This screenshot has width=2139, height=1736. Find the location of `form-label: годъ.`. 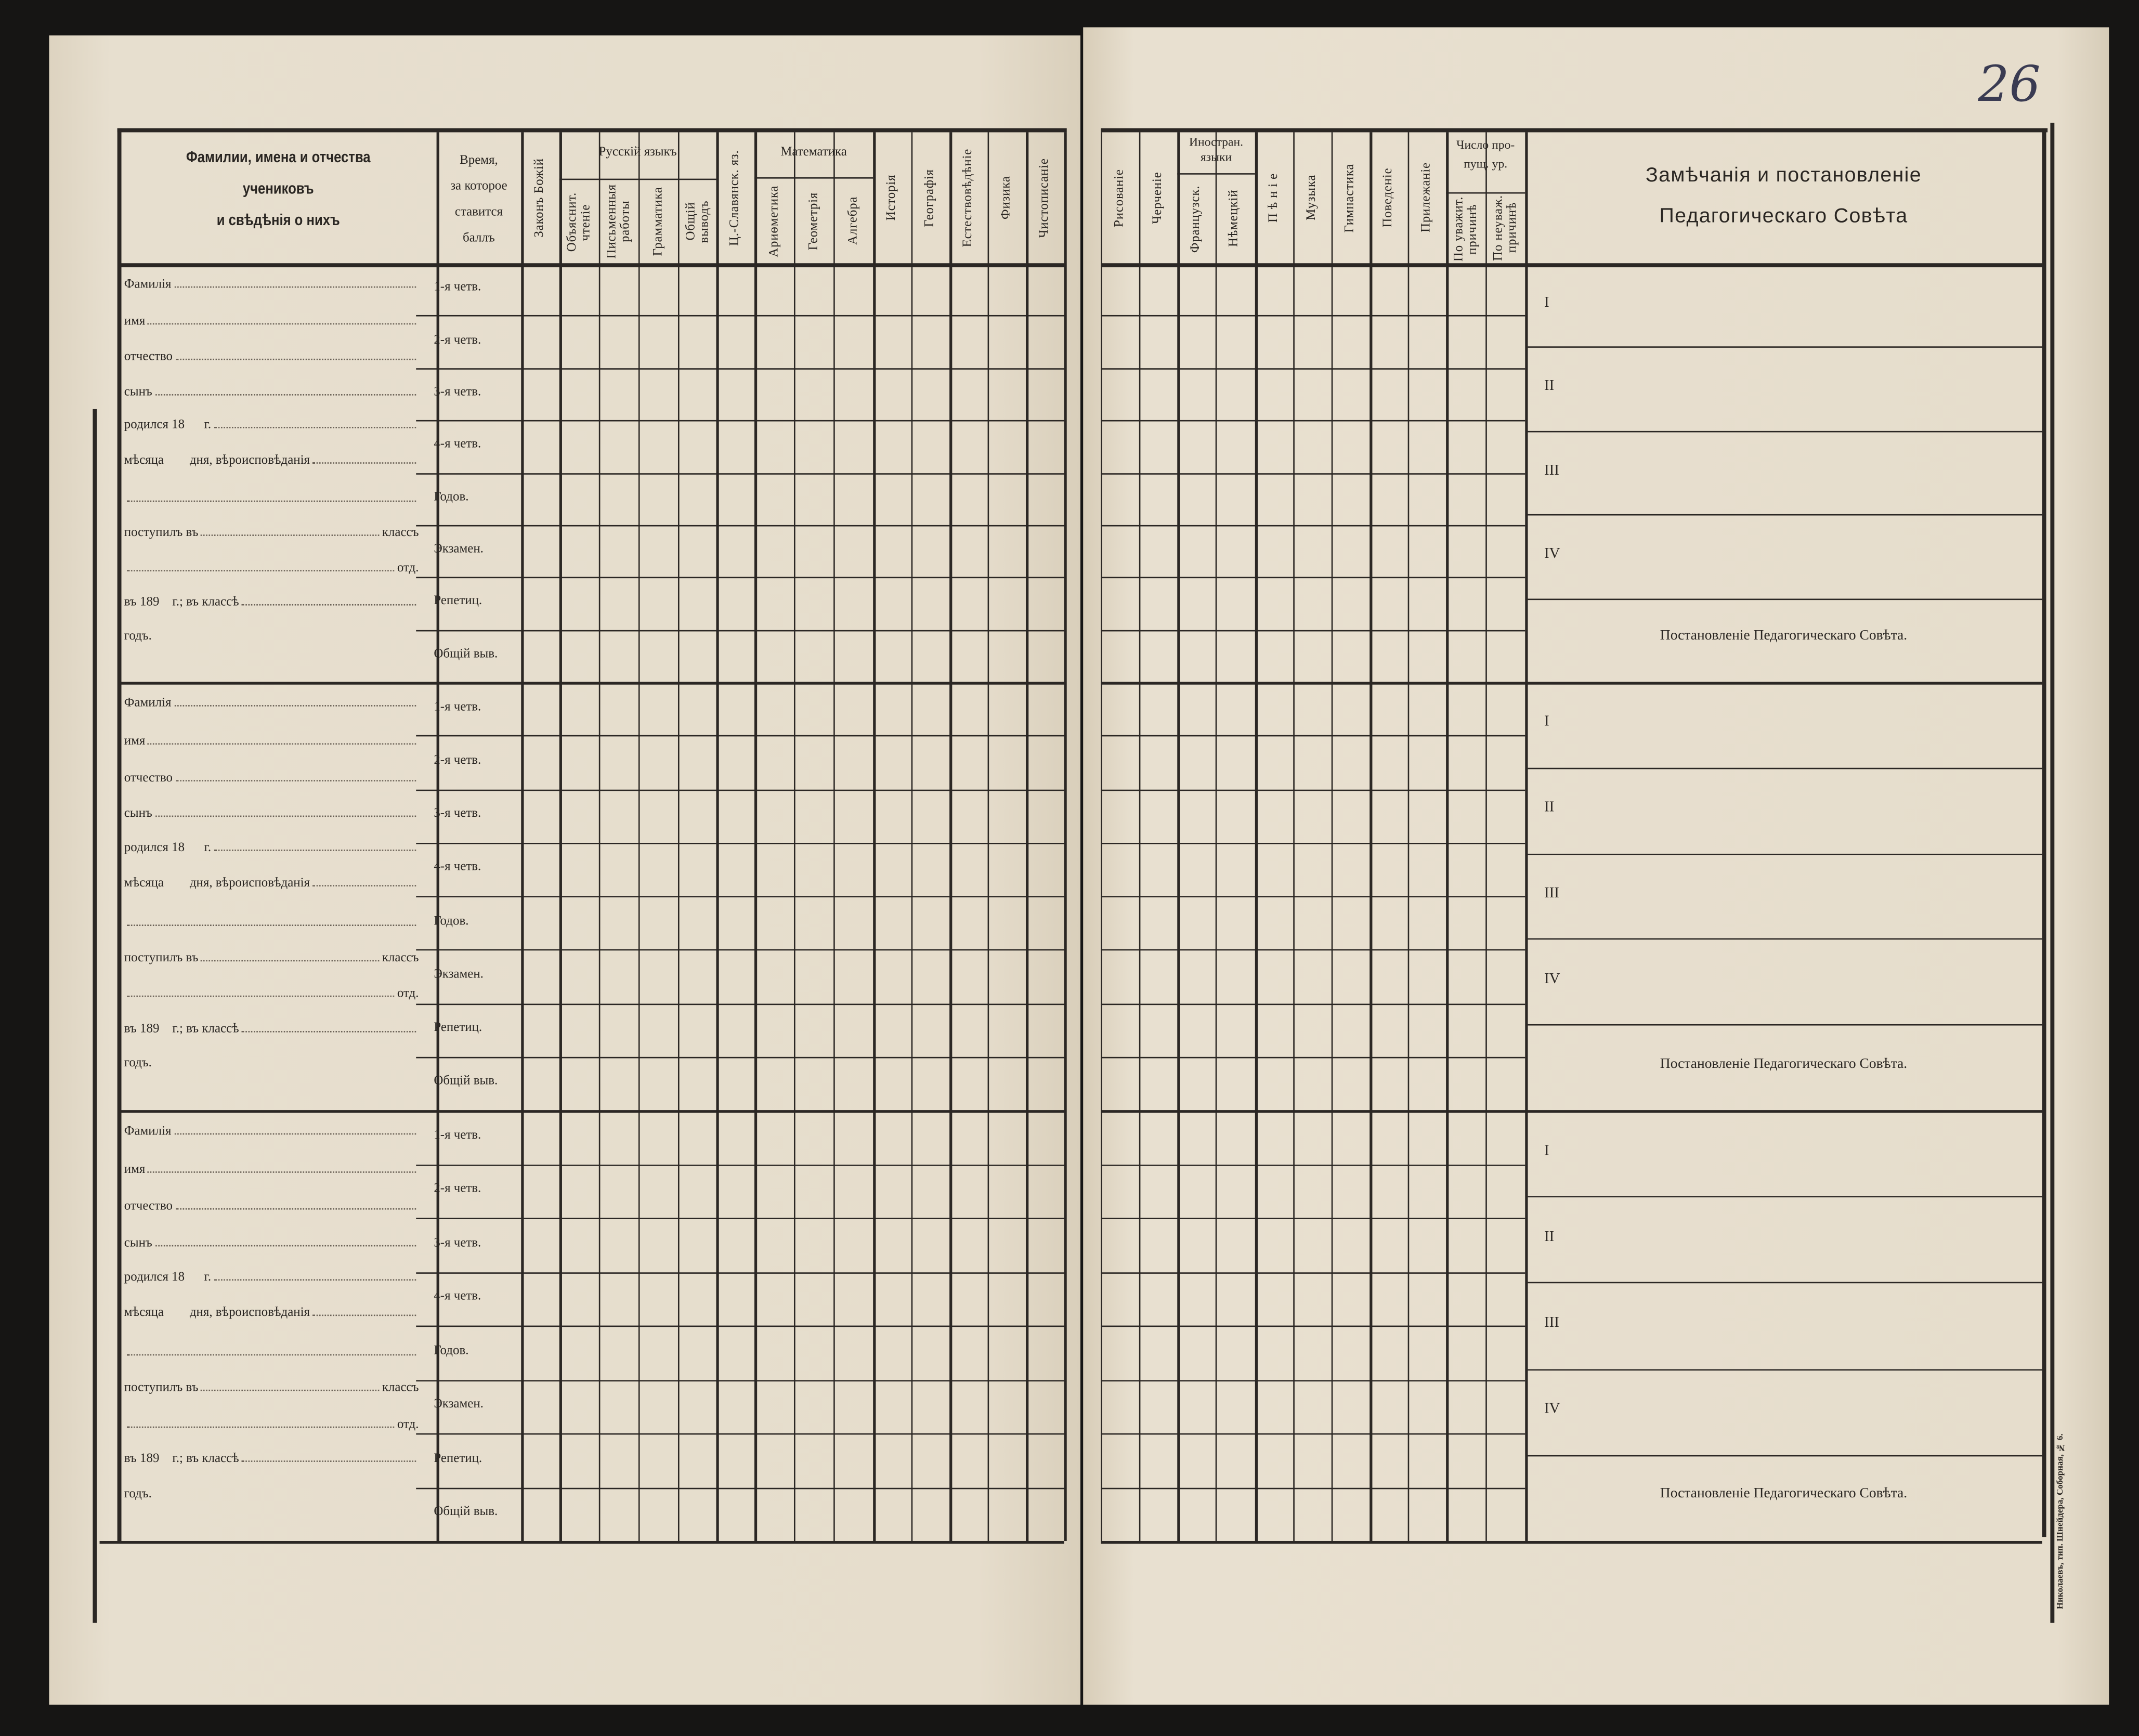

form-label: годъ. is located at coordinates (138, 1494).